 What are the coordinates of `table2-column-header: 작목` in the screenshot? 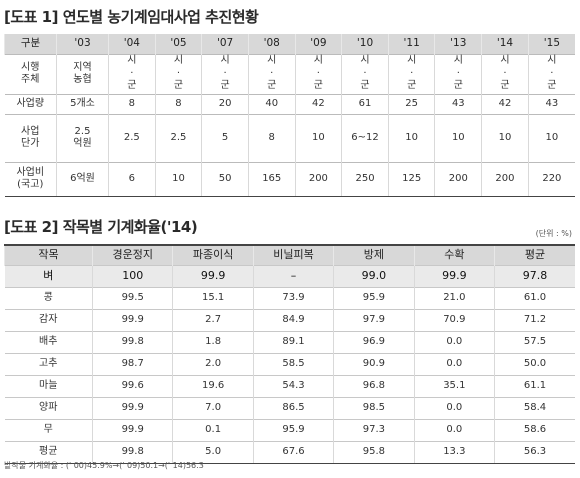 It's located at (48, 254).